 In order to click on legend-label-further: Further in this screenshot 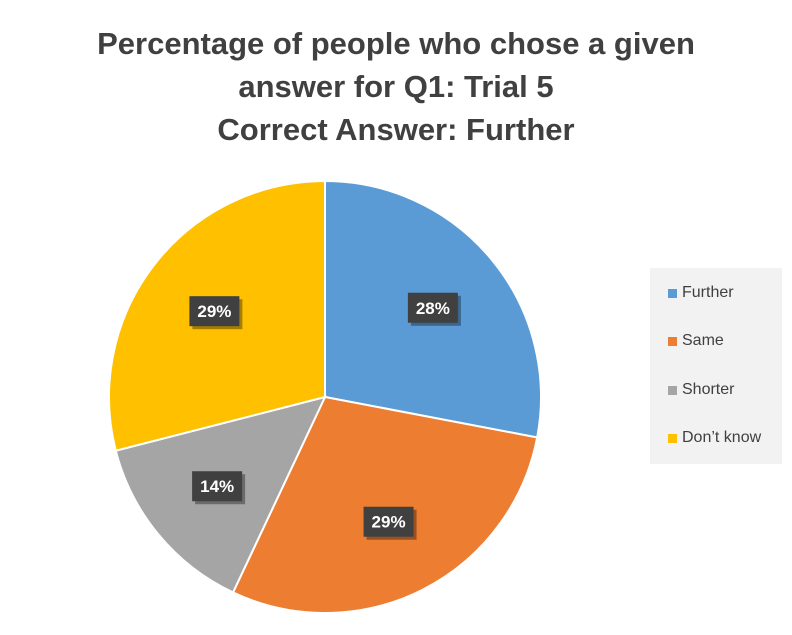, I will do `click(708, 292)`.